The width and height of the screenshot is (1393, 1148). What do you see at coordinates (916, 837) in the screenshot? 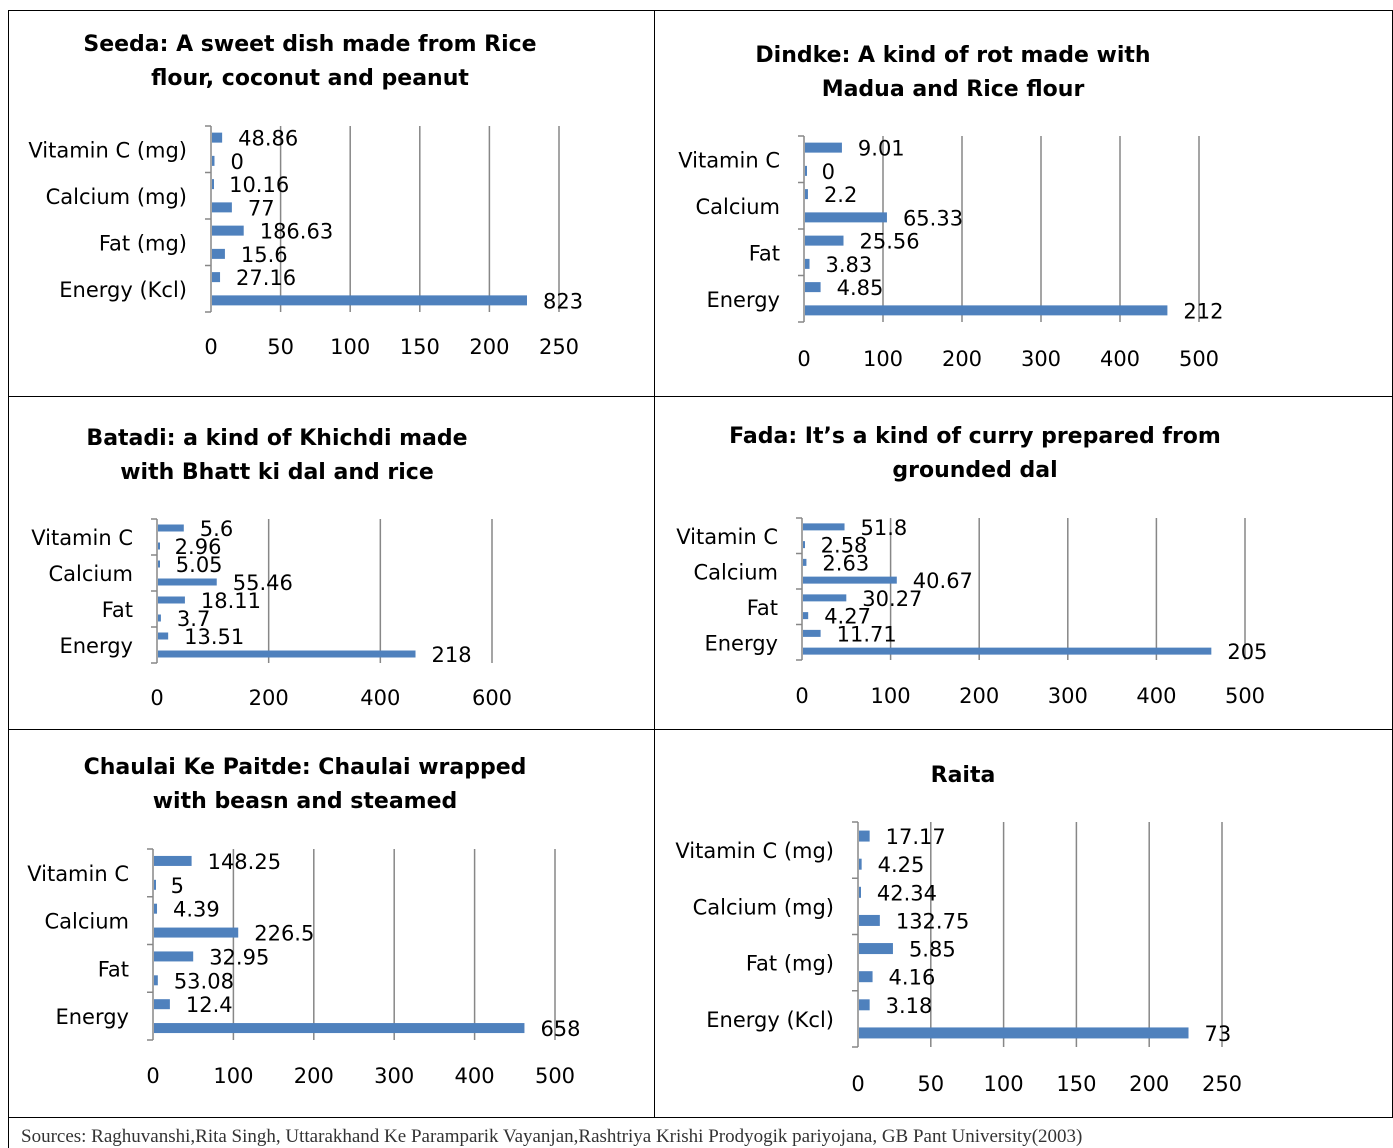
I see `bar-value-label: 17.17` at bounding box center [916, 837].